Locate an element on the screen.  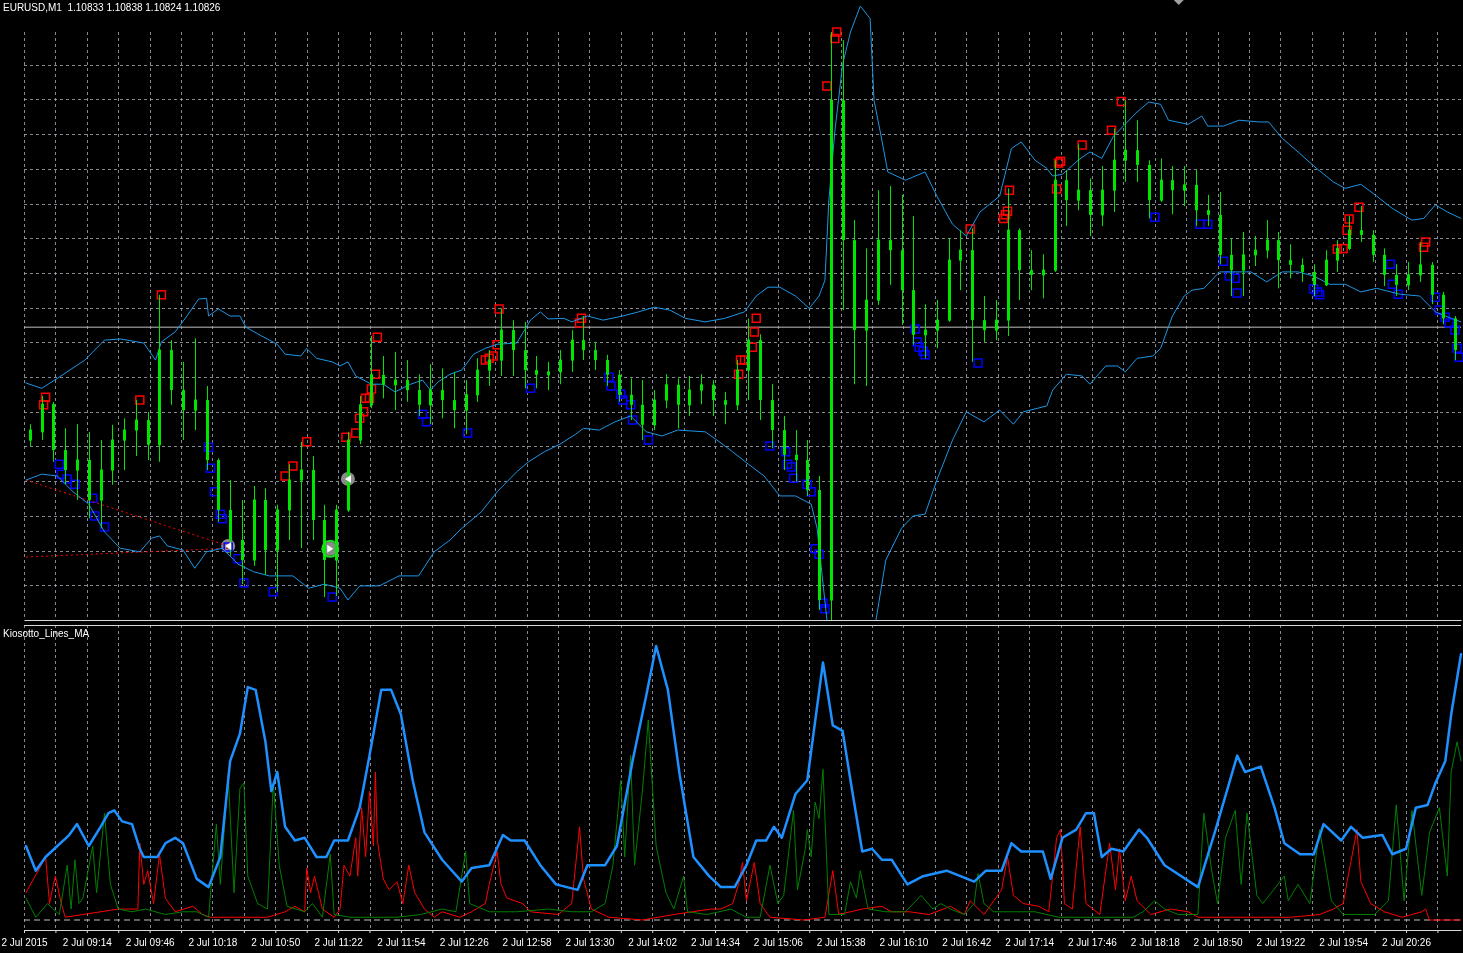
x-tick-label: 2 Jul 09:14 is located at coordinates (87, 943).